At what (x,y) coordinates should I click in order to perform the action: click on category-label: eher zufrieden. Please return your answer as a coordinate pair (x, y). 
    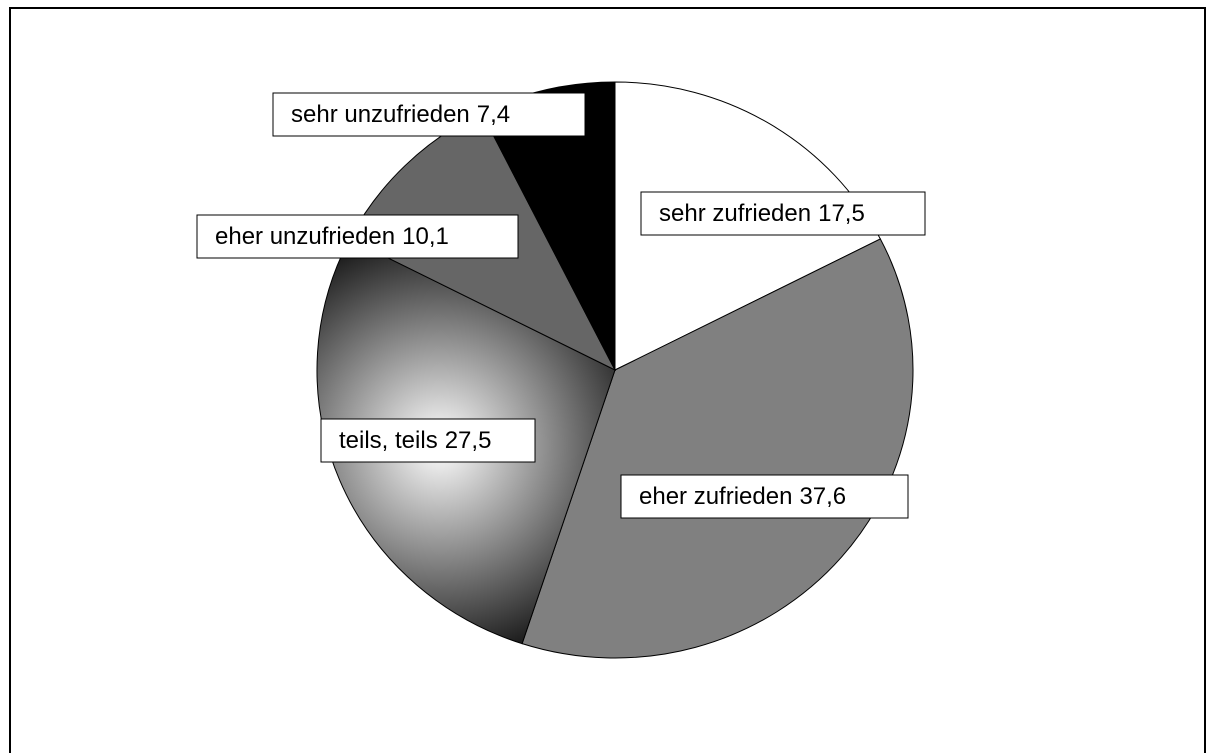
    Looking at the image, I should click on (715, 496).